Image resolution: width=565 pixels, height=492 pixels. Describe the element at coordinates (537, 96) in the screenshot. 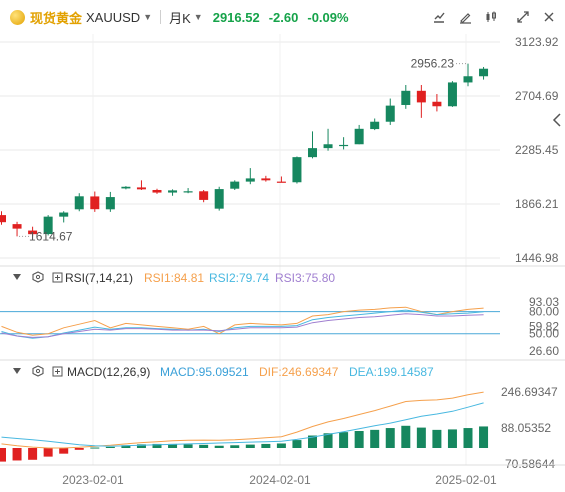

I see `price-tick-label: 2704.69` at that location.